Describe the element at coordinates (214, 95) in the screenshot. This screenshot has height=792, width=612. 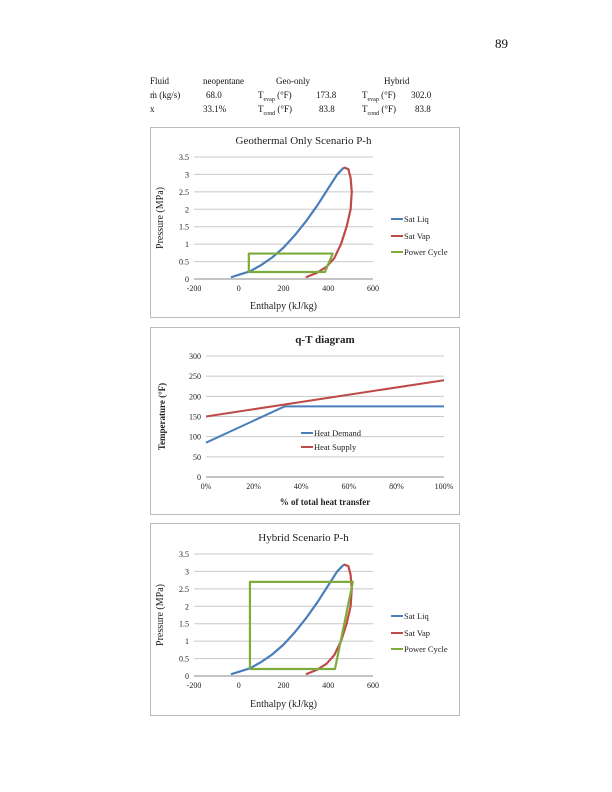
I see `mdot-value: 68.0` at that location.